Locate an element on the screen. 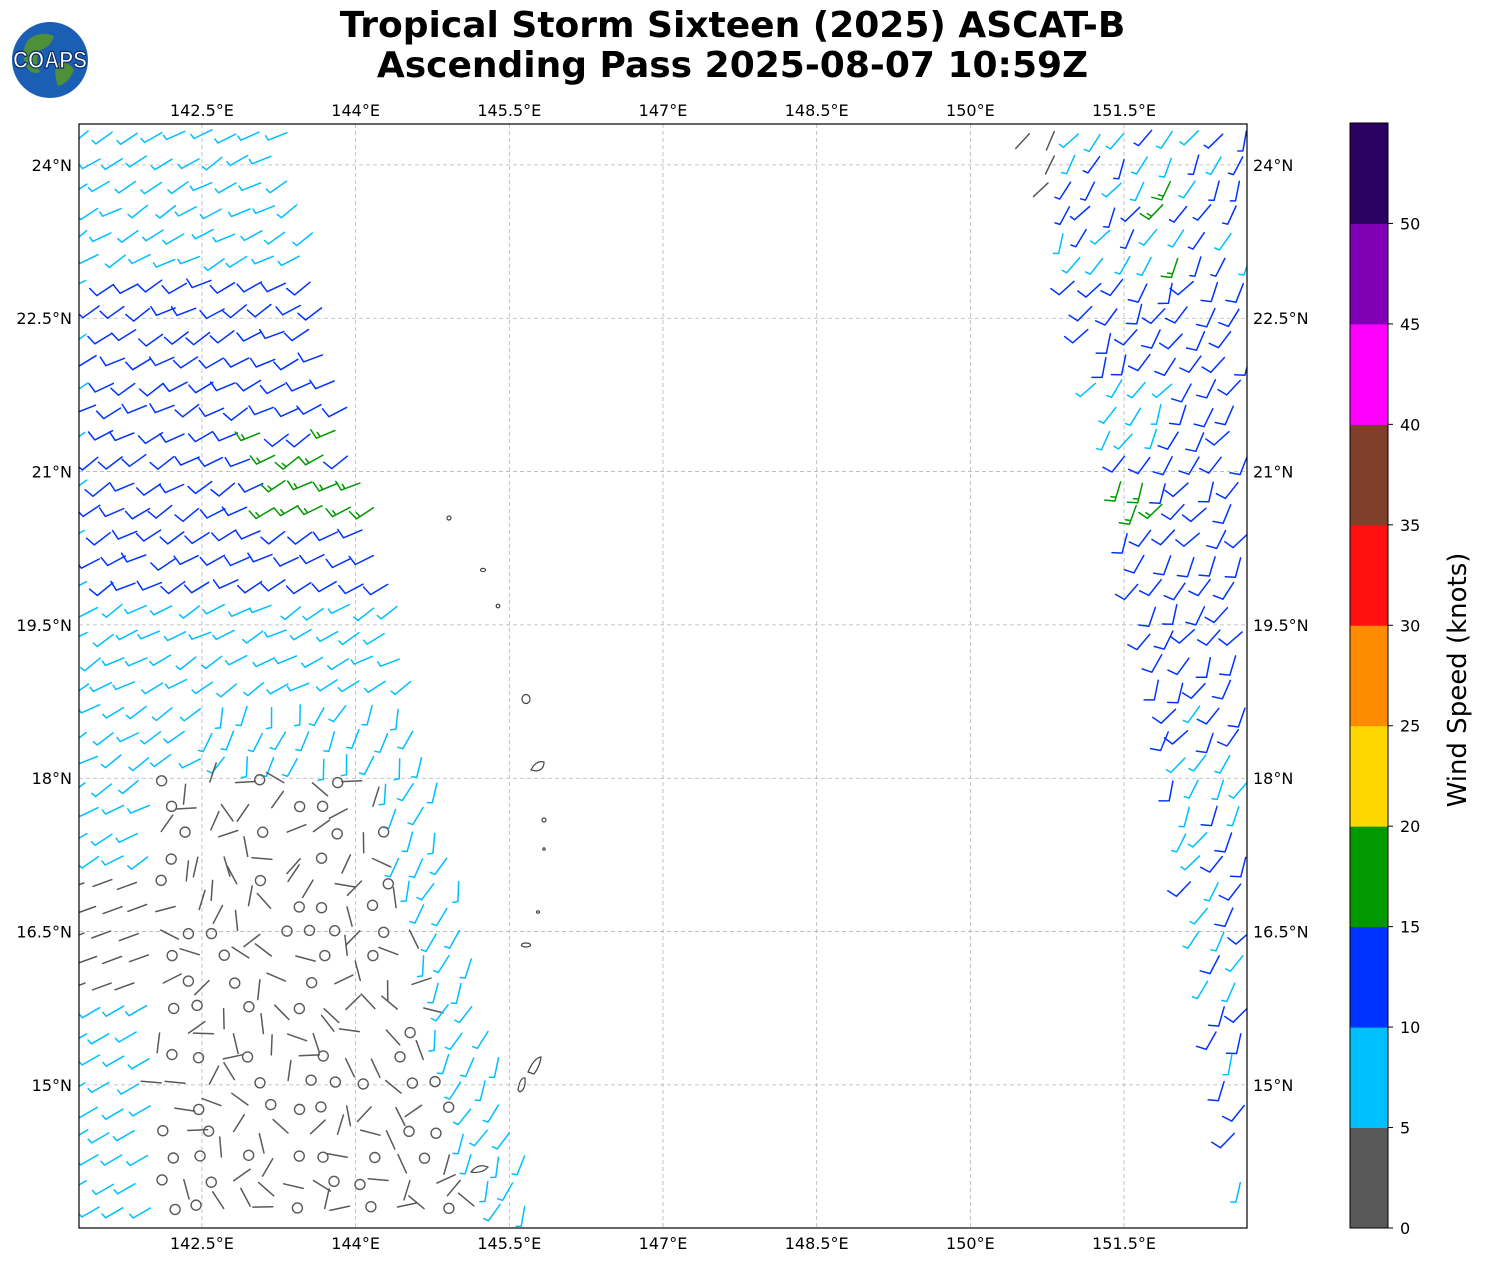  lat-tick-label-right: 21°N is located at coordinates (1273, 472).